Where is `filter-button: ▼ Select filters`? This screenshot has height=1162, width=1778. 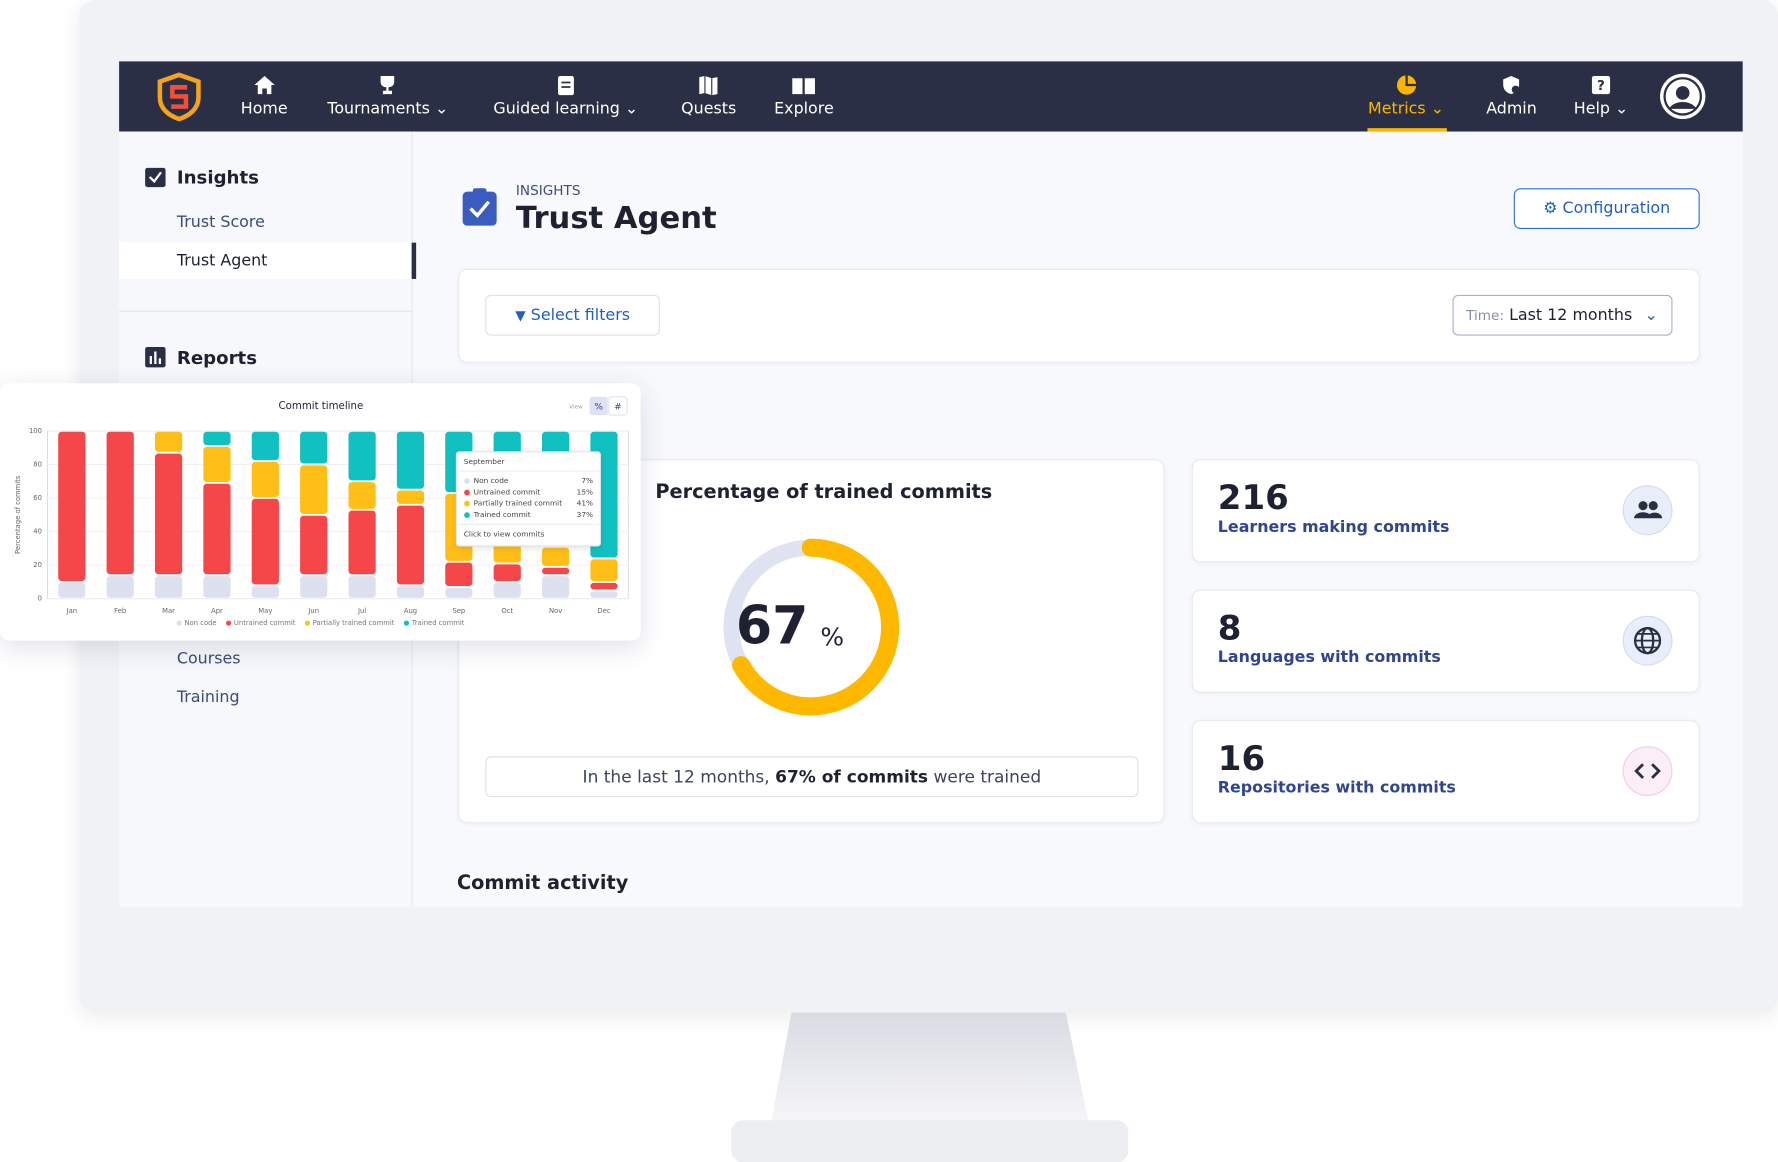
filter-button: ▼ Select filters is located at coordinates (572, 315).